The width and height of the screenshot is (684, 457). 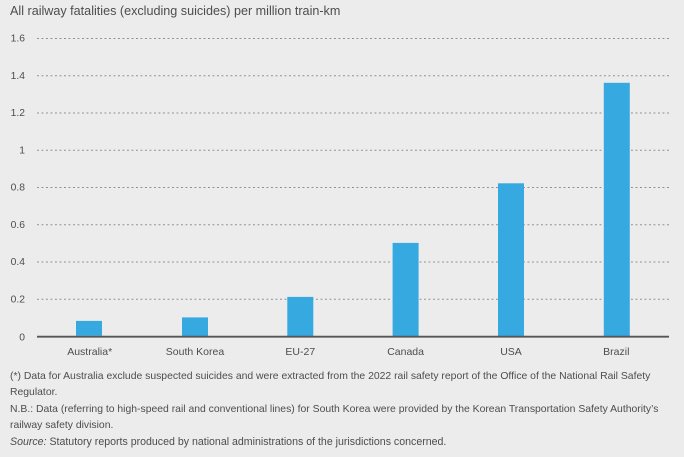 What do you see at coordinates (18, 262) in the screenshot?
I see `svg-text: 0.4` at bounding box center [18, 262].